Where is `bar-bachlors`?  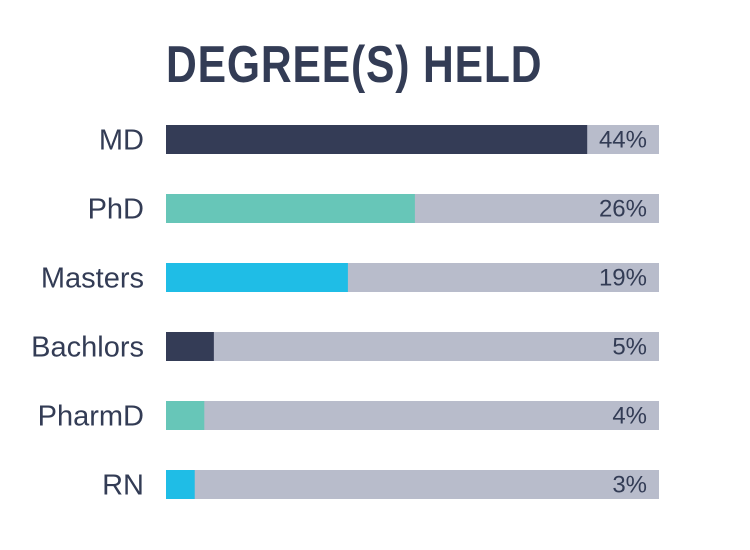 bar-bachlors is located at coordinates (190, 346).